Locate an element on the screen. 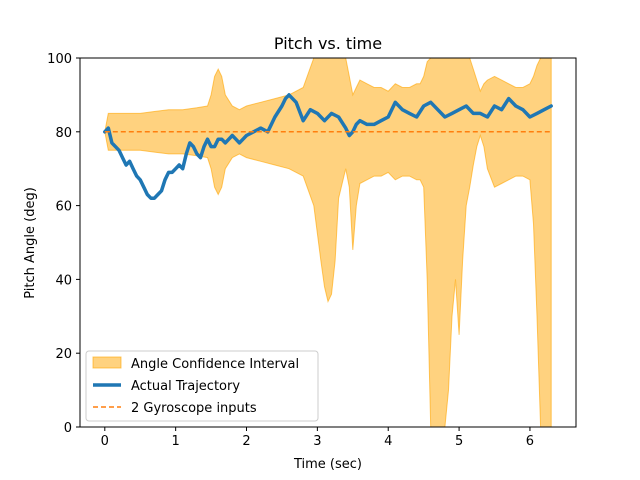 This screenshot has width=640, height=480. x-tick-label: 4 is located at coordinates (388, 441).